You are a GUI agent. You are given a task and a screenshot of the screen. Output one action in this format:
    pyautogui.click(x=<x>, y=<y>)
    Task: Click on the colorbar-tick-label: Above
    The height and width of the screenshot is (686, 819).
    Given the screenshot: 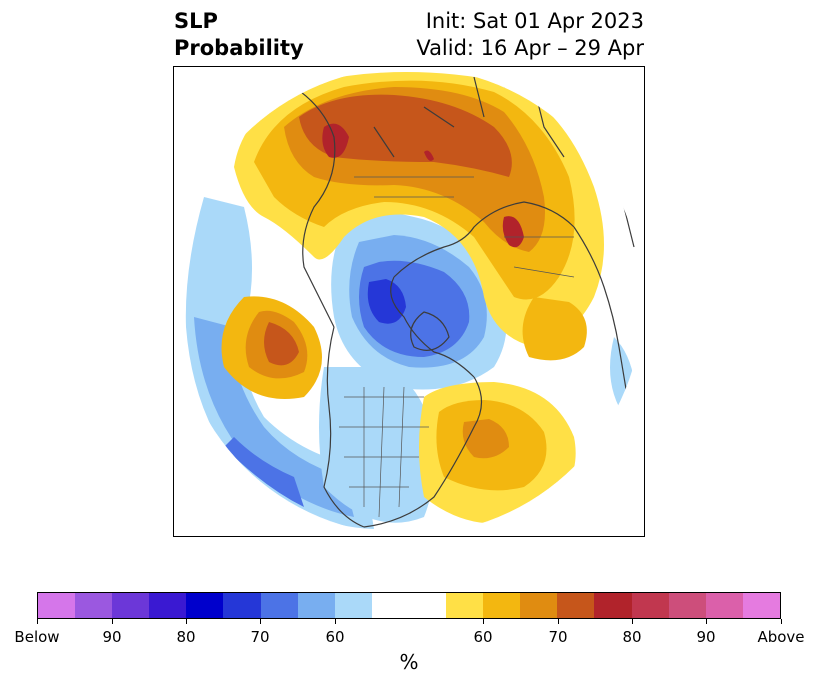 What is the action you would take?
    pyautogui.click(x=781, y=637)
    